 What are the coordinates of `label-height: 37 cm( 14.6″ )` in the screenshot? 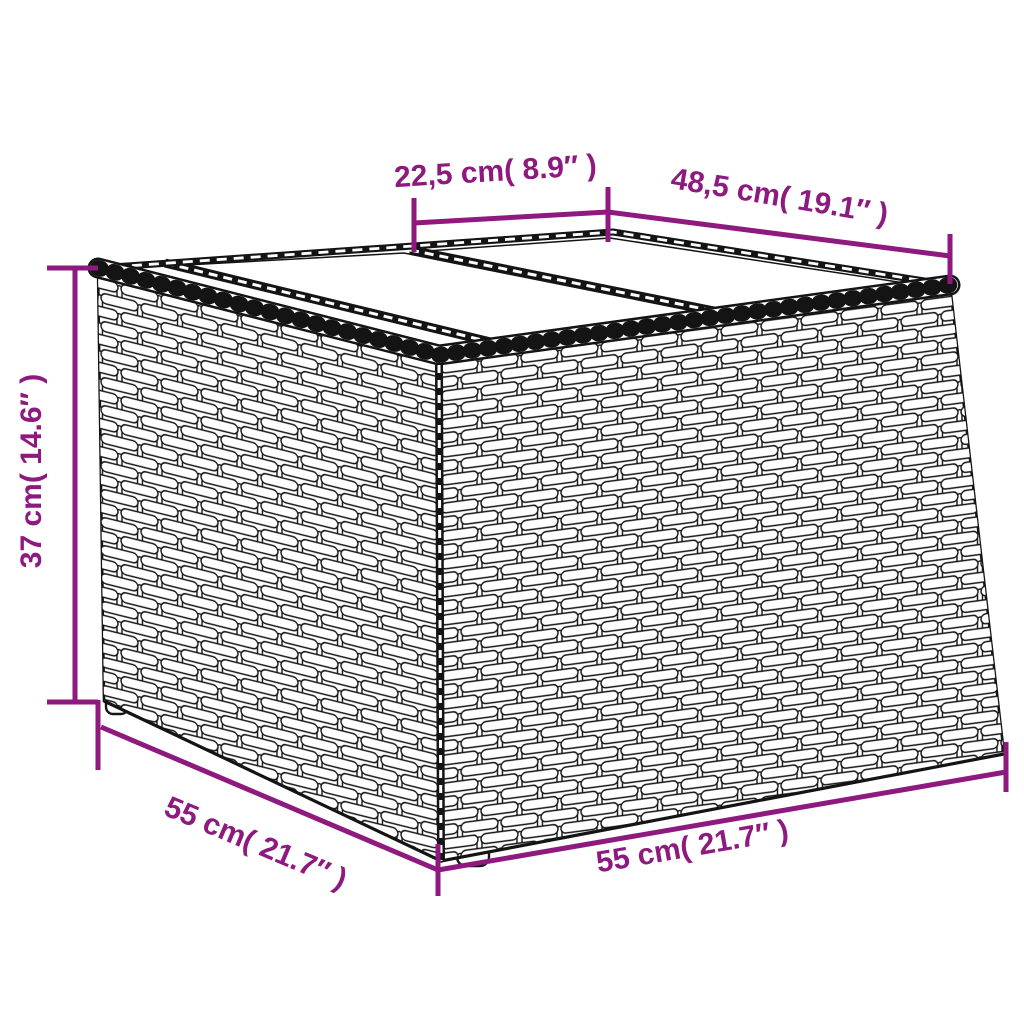 It's located at (31, 471).